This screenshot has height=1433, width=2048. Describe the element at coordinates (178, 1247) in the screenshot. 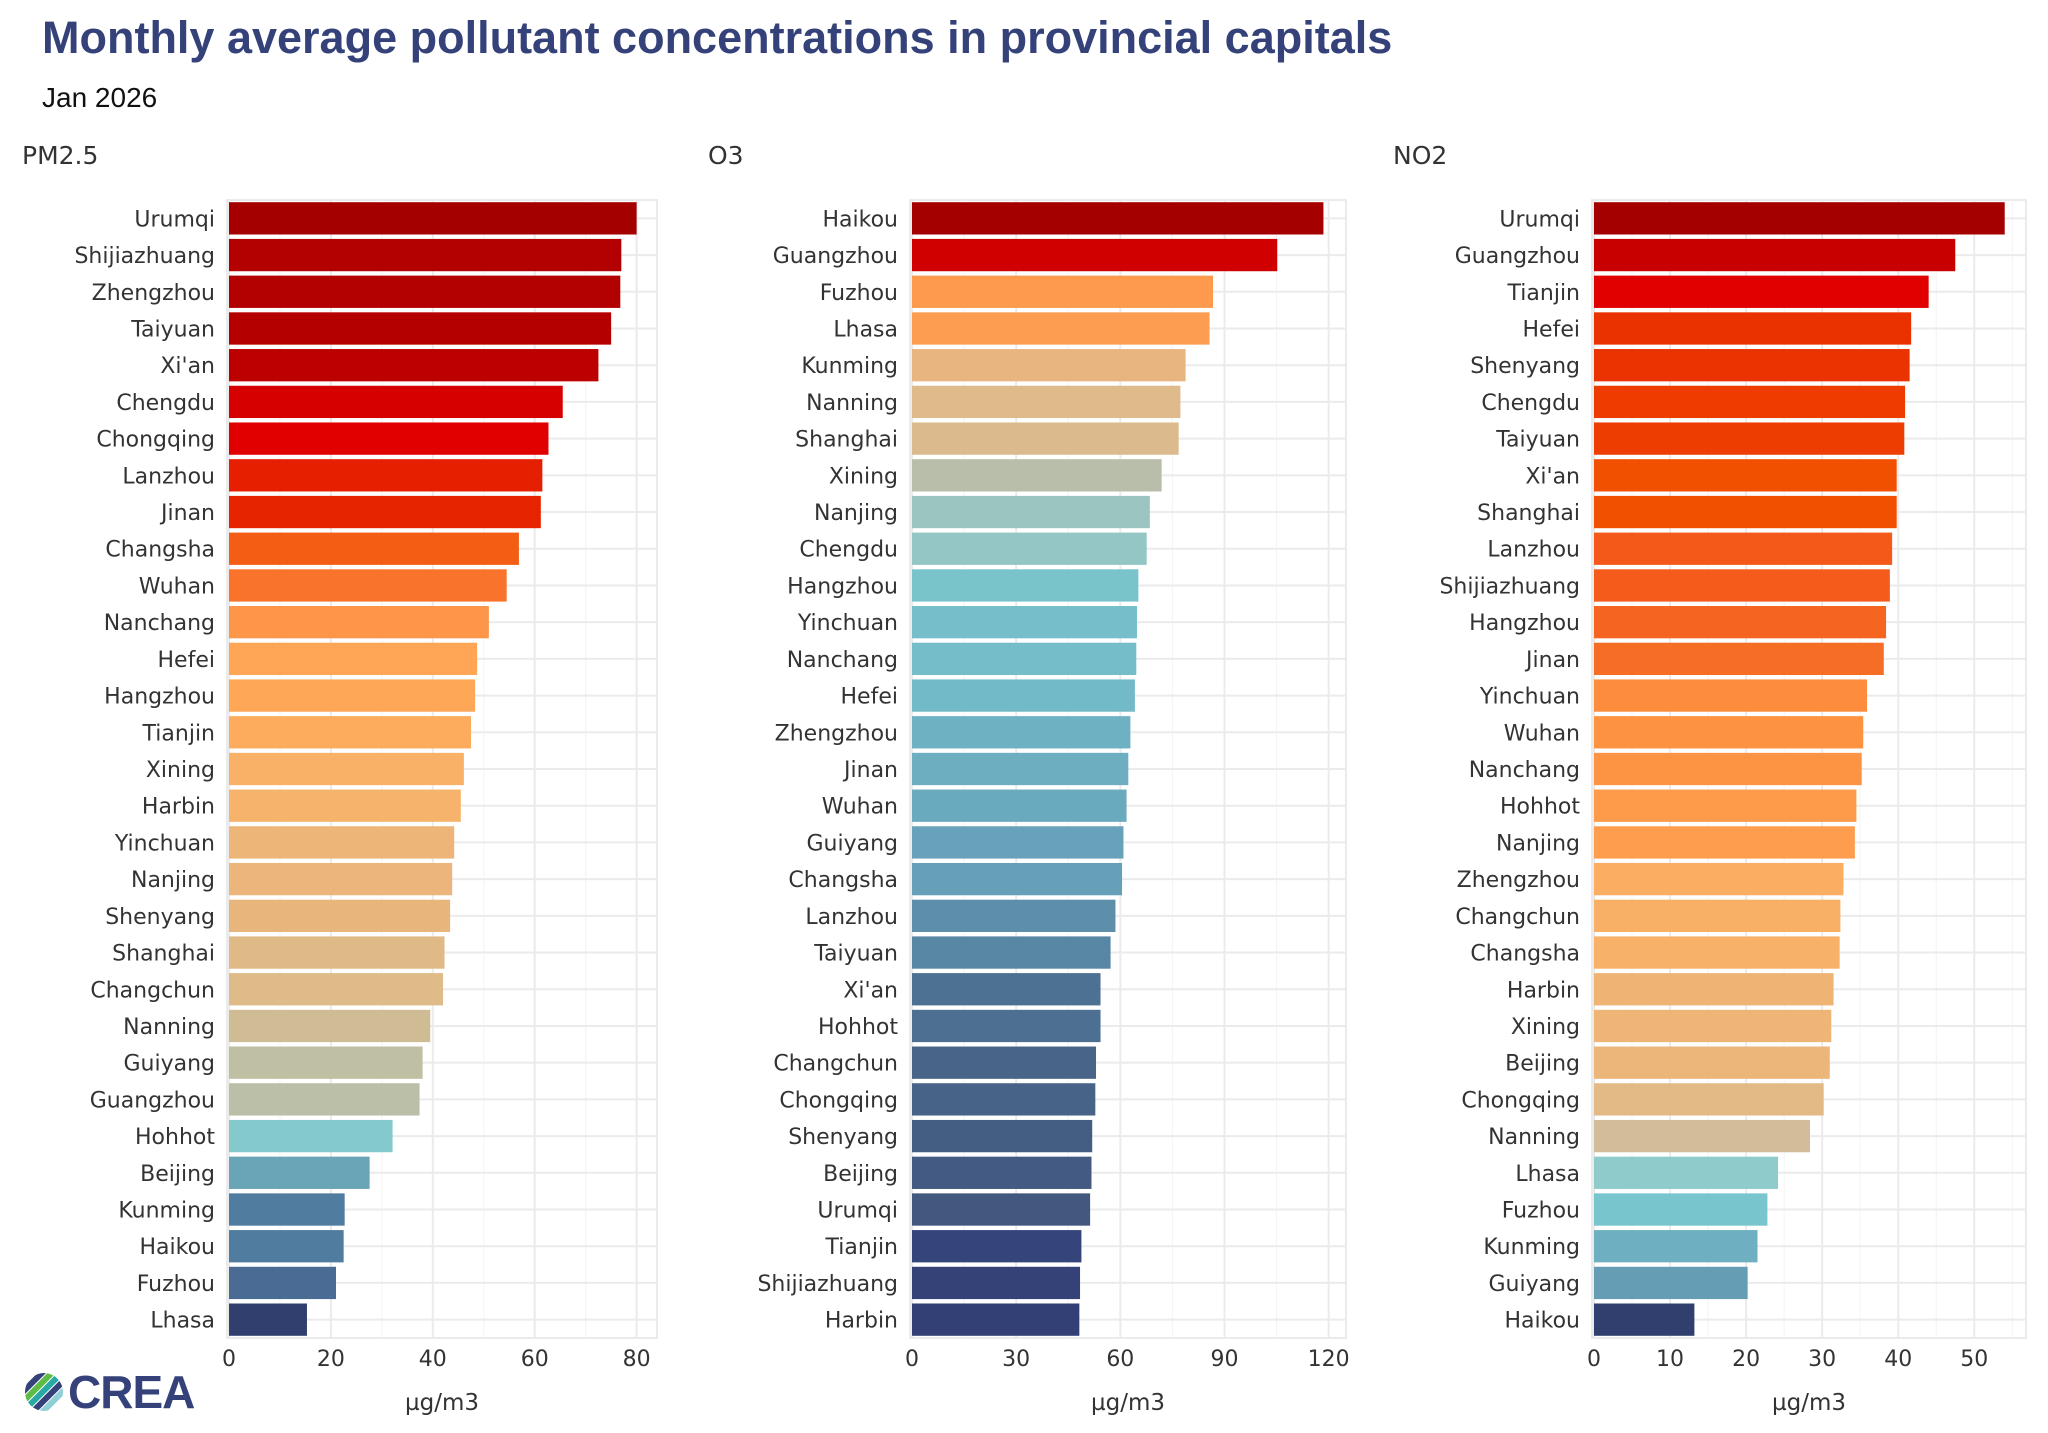

I see `category-label: Haikou` at that location.